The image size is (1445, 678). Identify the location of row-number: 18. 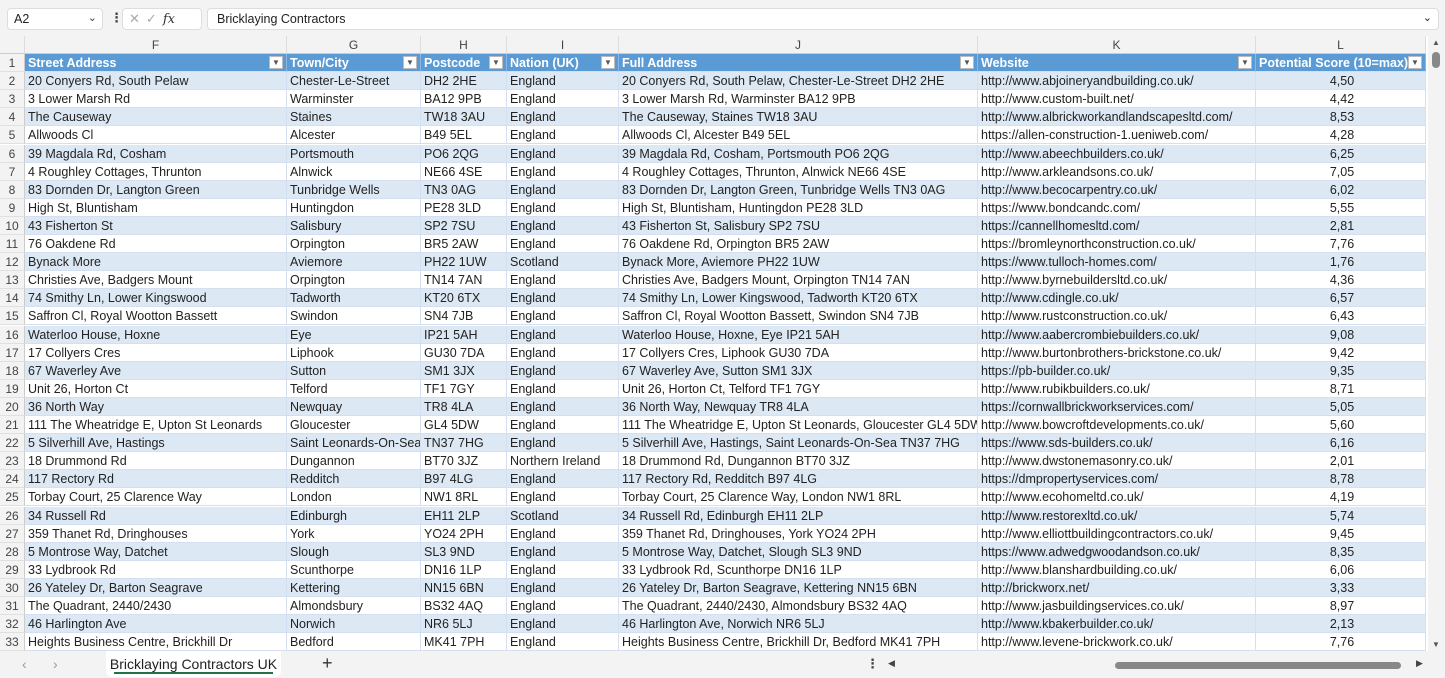
(12, 370).